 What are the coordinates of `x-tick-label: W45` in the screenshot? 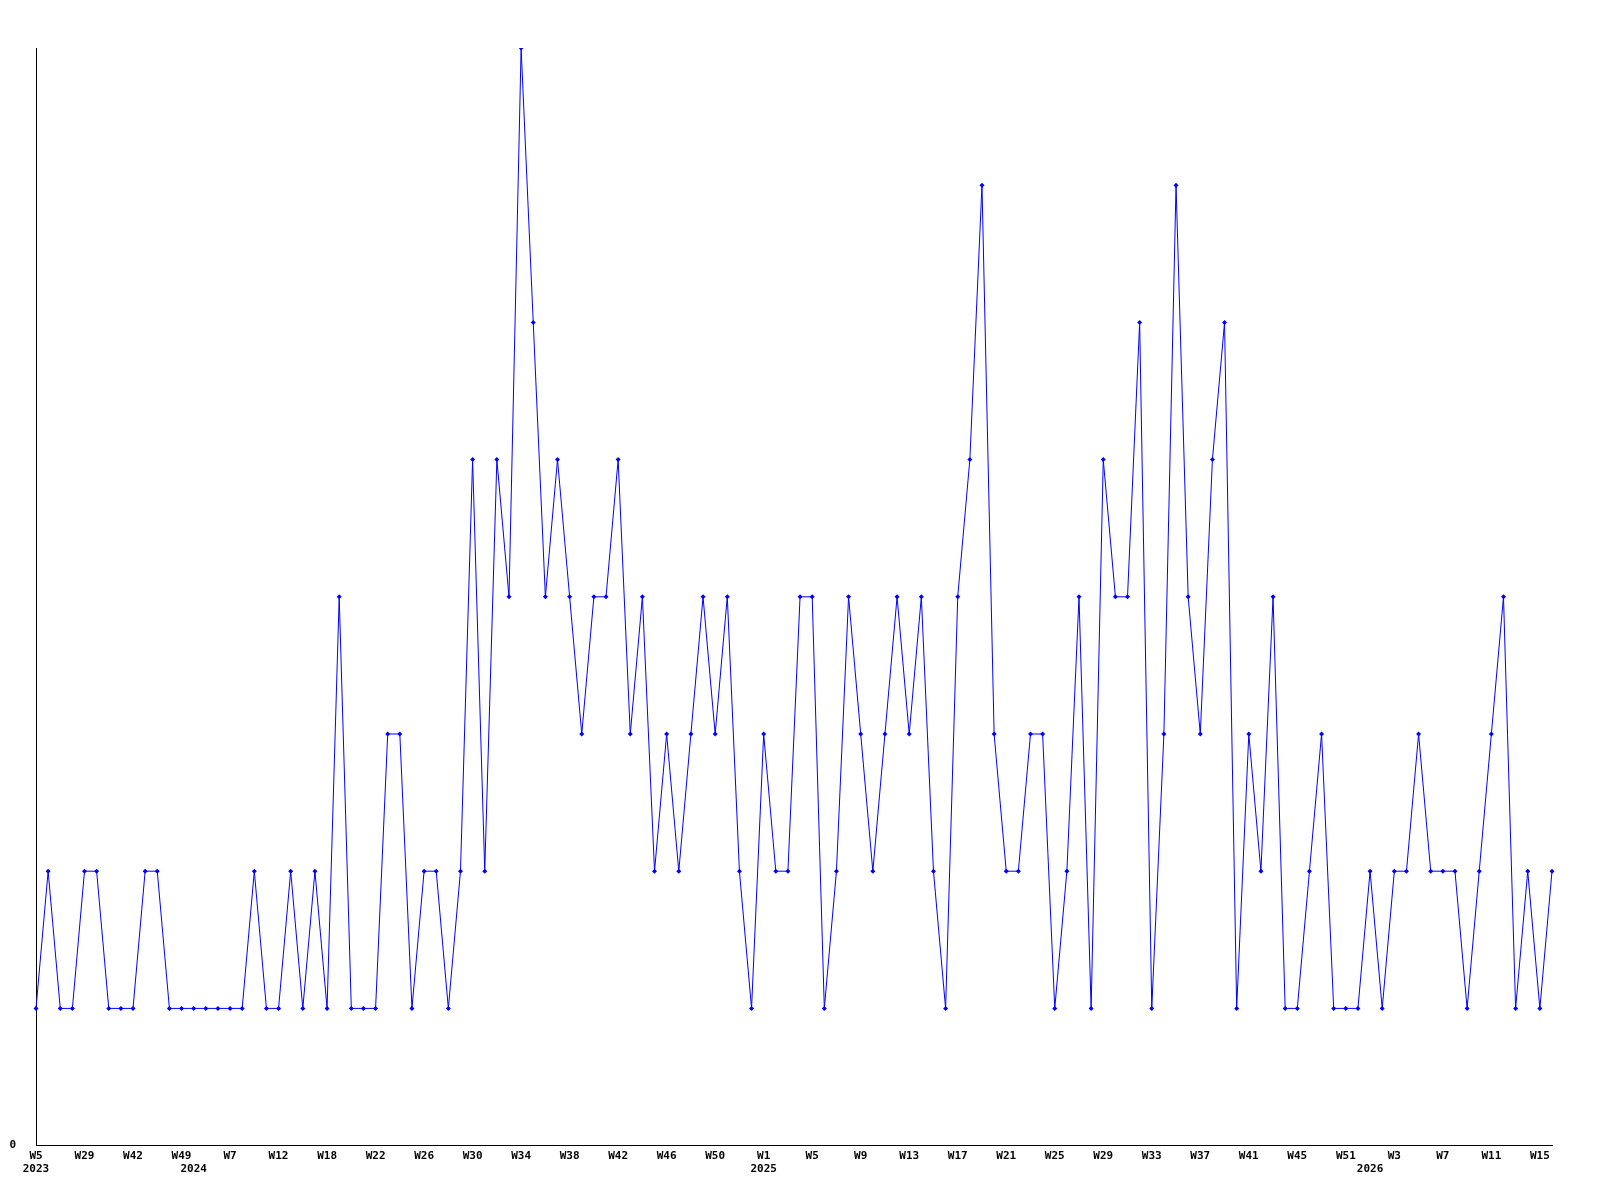 It's located at (1297, 1156).